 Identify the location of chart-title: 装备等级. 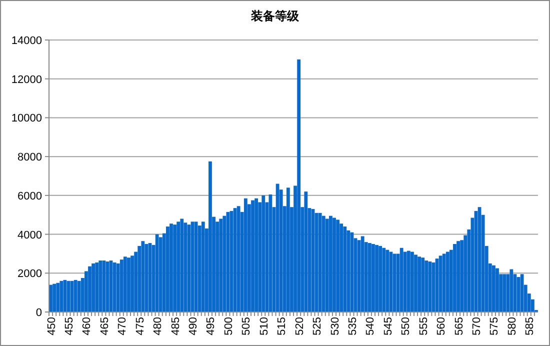
(275, 16).